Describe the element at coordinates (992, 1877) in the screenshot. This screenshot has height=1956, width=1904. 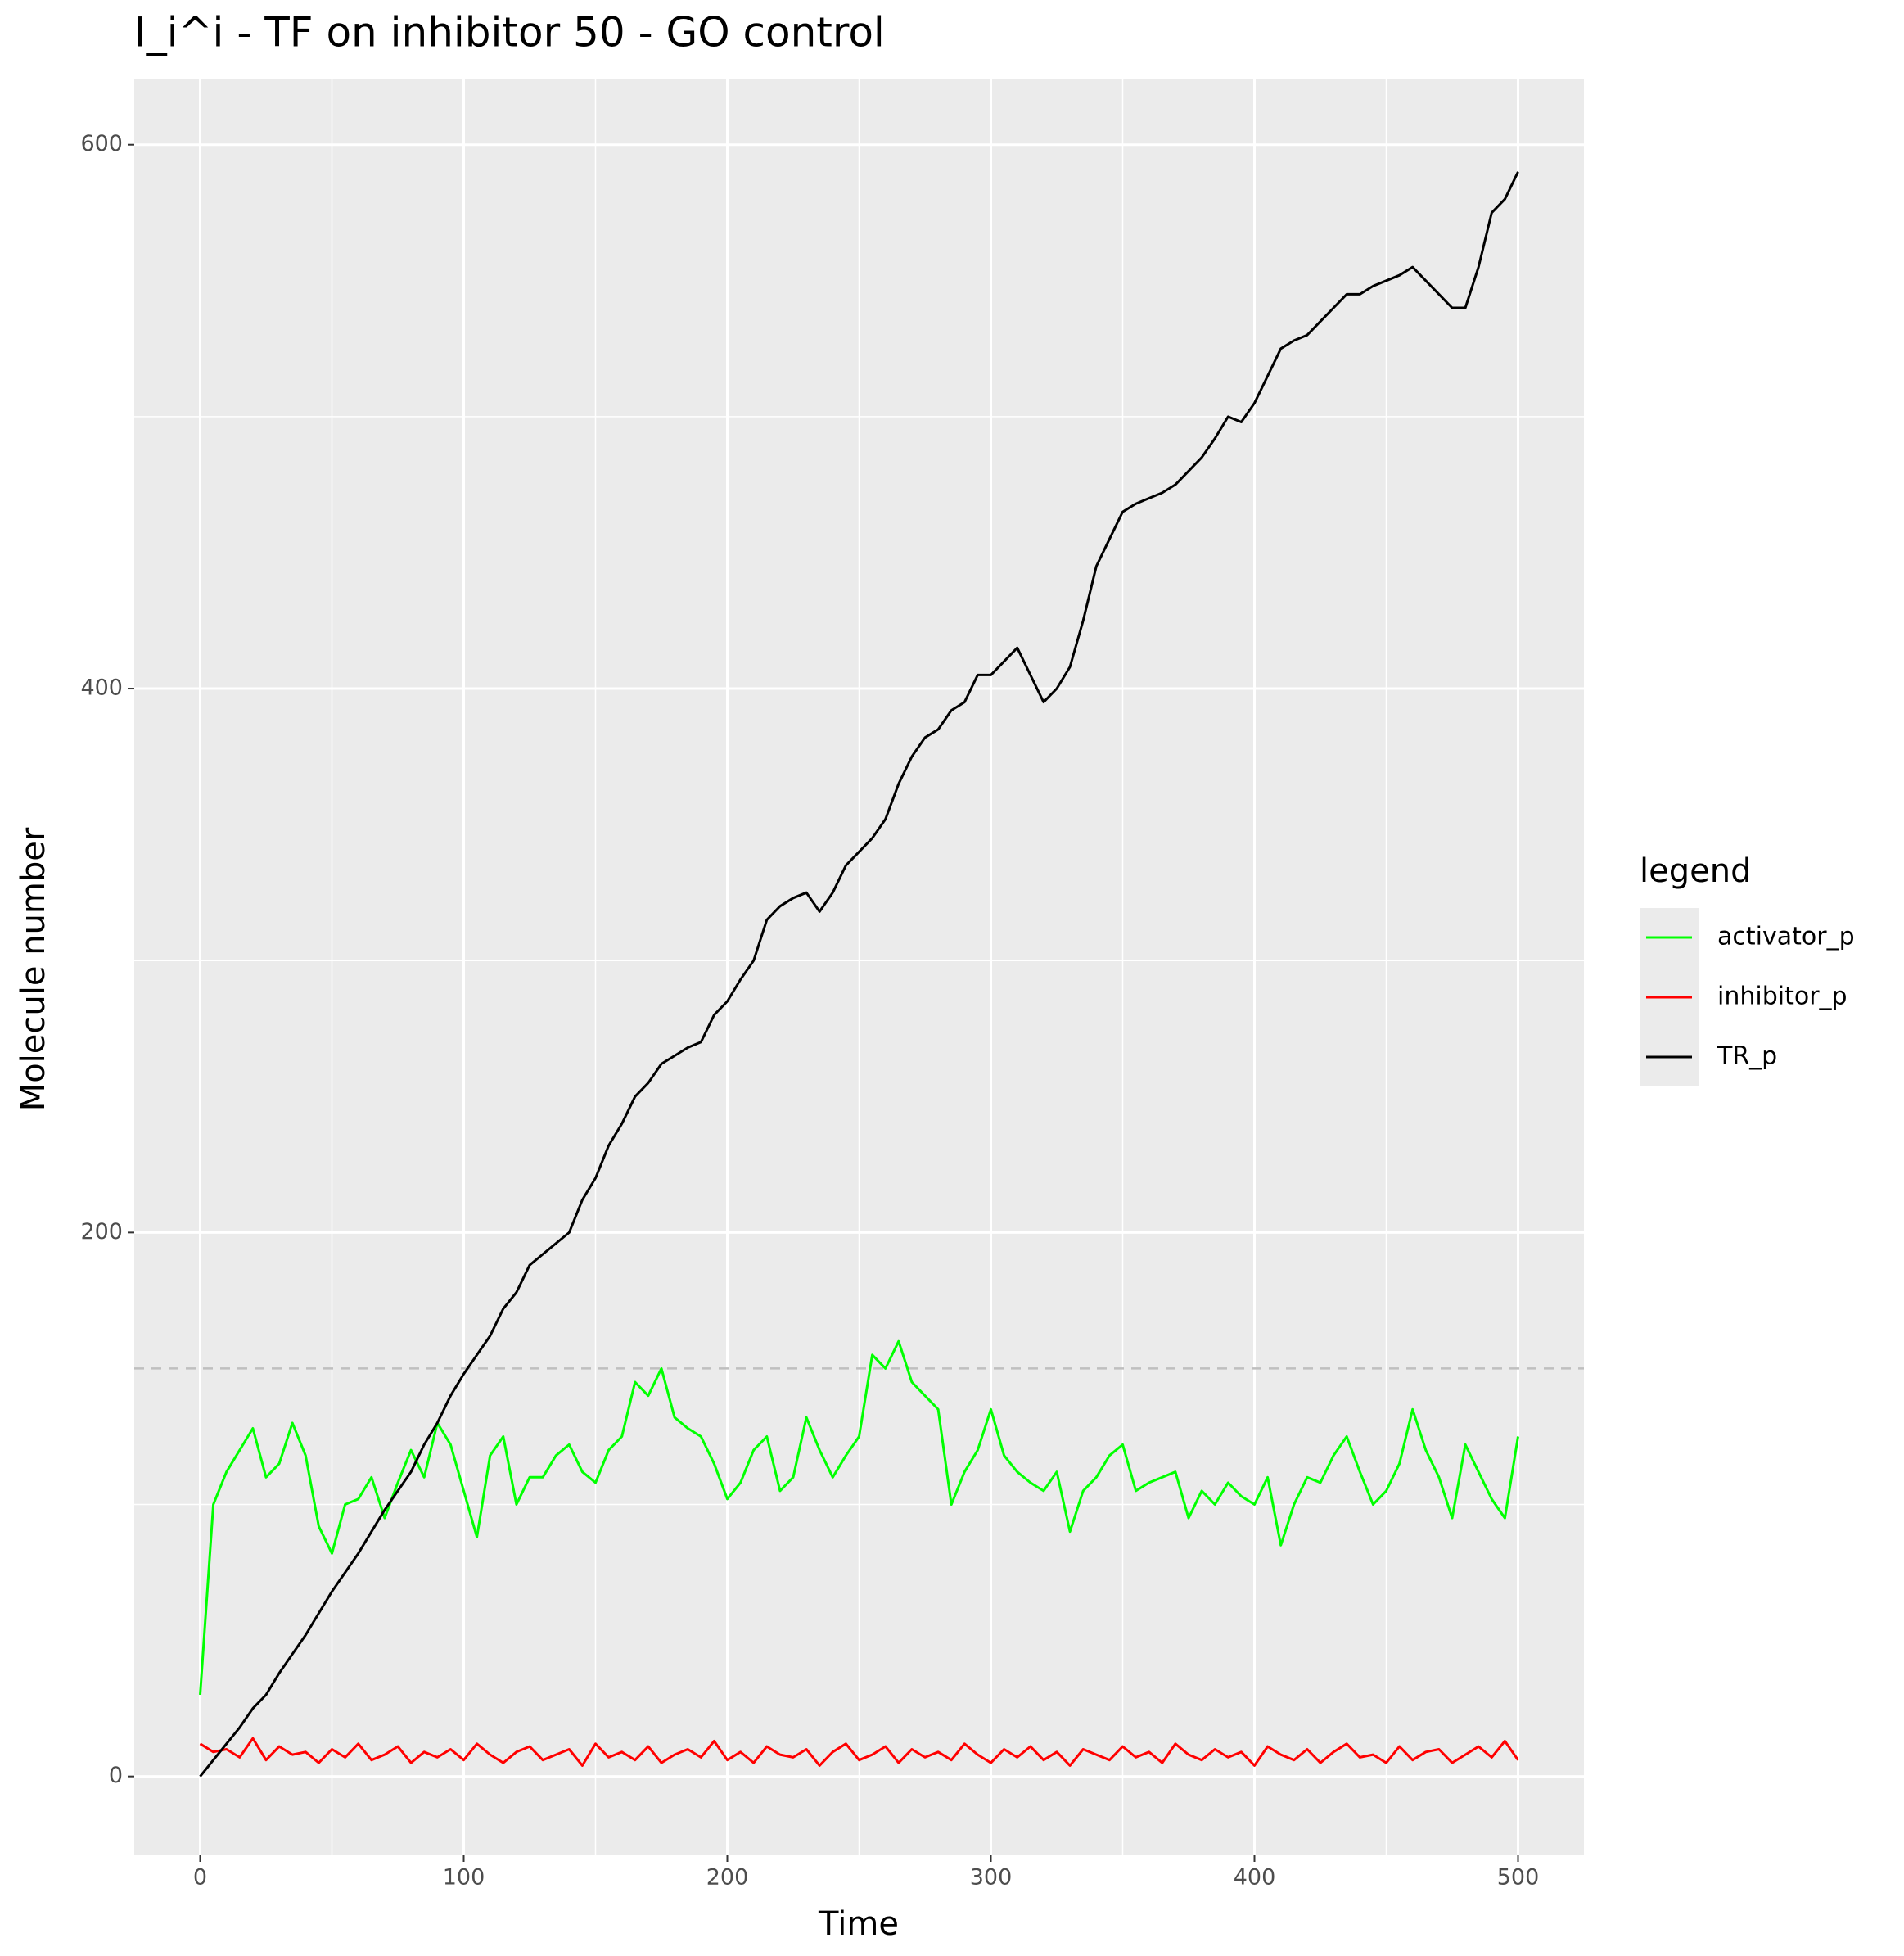
I see `x-tick-label: 300` at that location.